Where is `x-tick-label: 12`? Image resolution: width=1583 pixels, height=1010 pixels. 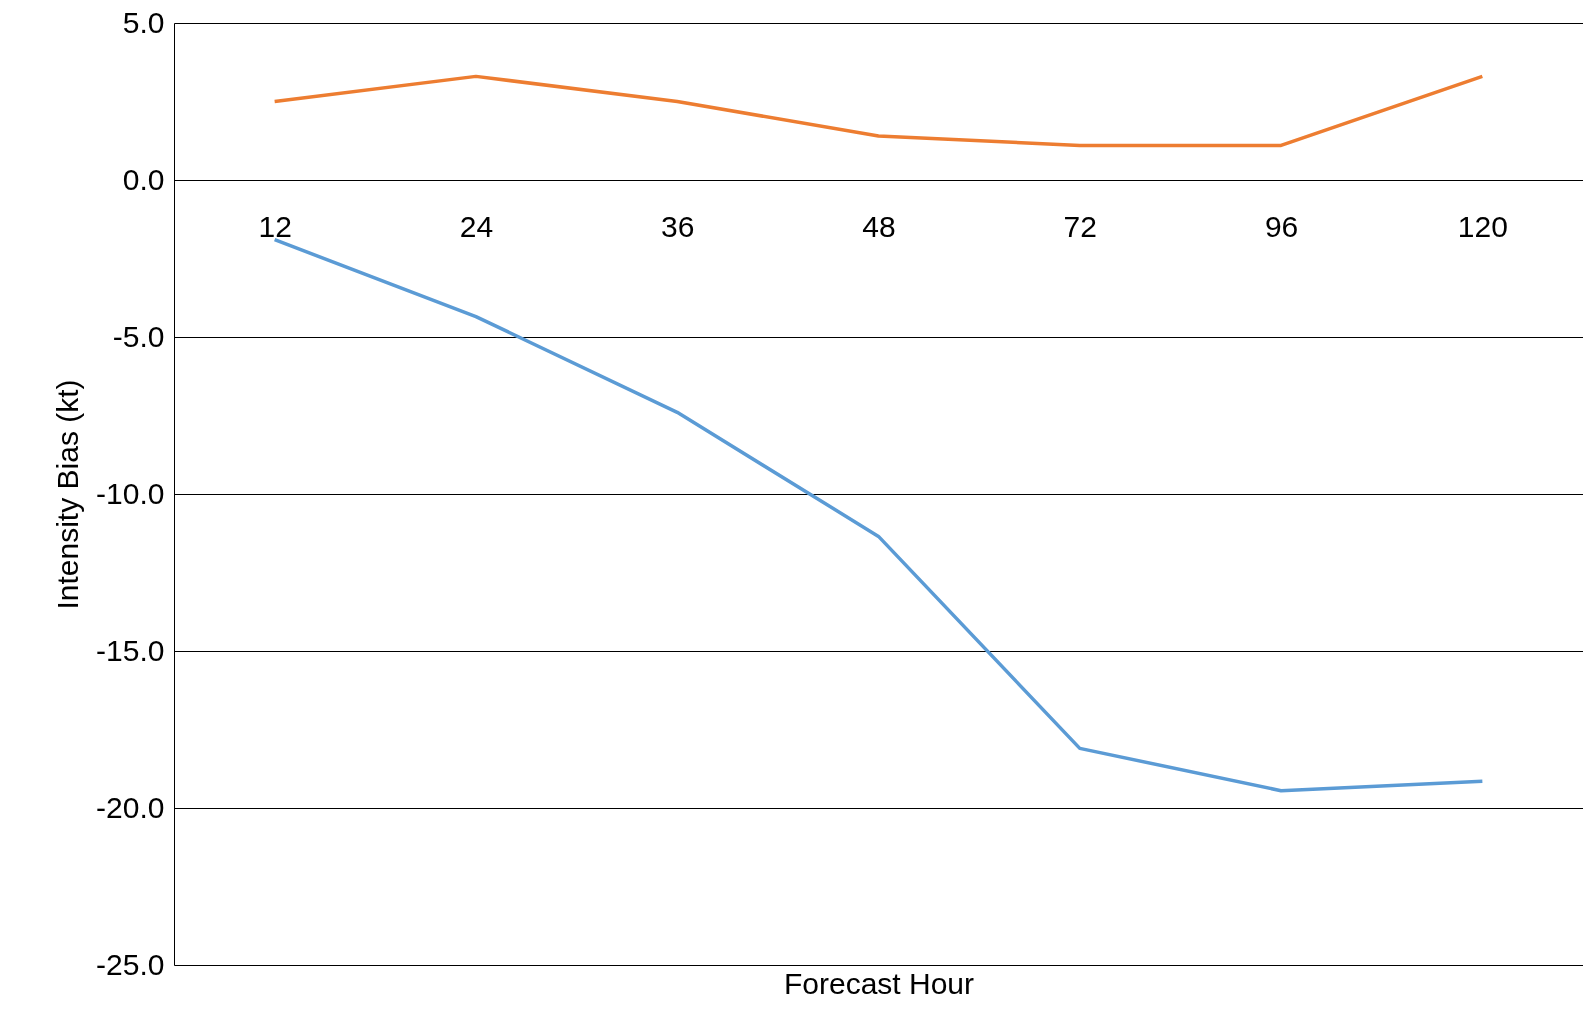
x-tick-label: 12 is located at coordinates (275, 226).